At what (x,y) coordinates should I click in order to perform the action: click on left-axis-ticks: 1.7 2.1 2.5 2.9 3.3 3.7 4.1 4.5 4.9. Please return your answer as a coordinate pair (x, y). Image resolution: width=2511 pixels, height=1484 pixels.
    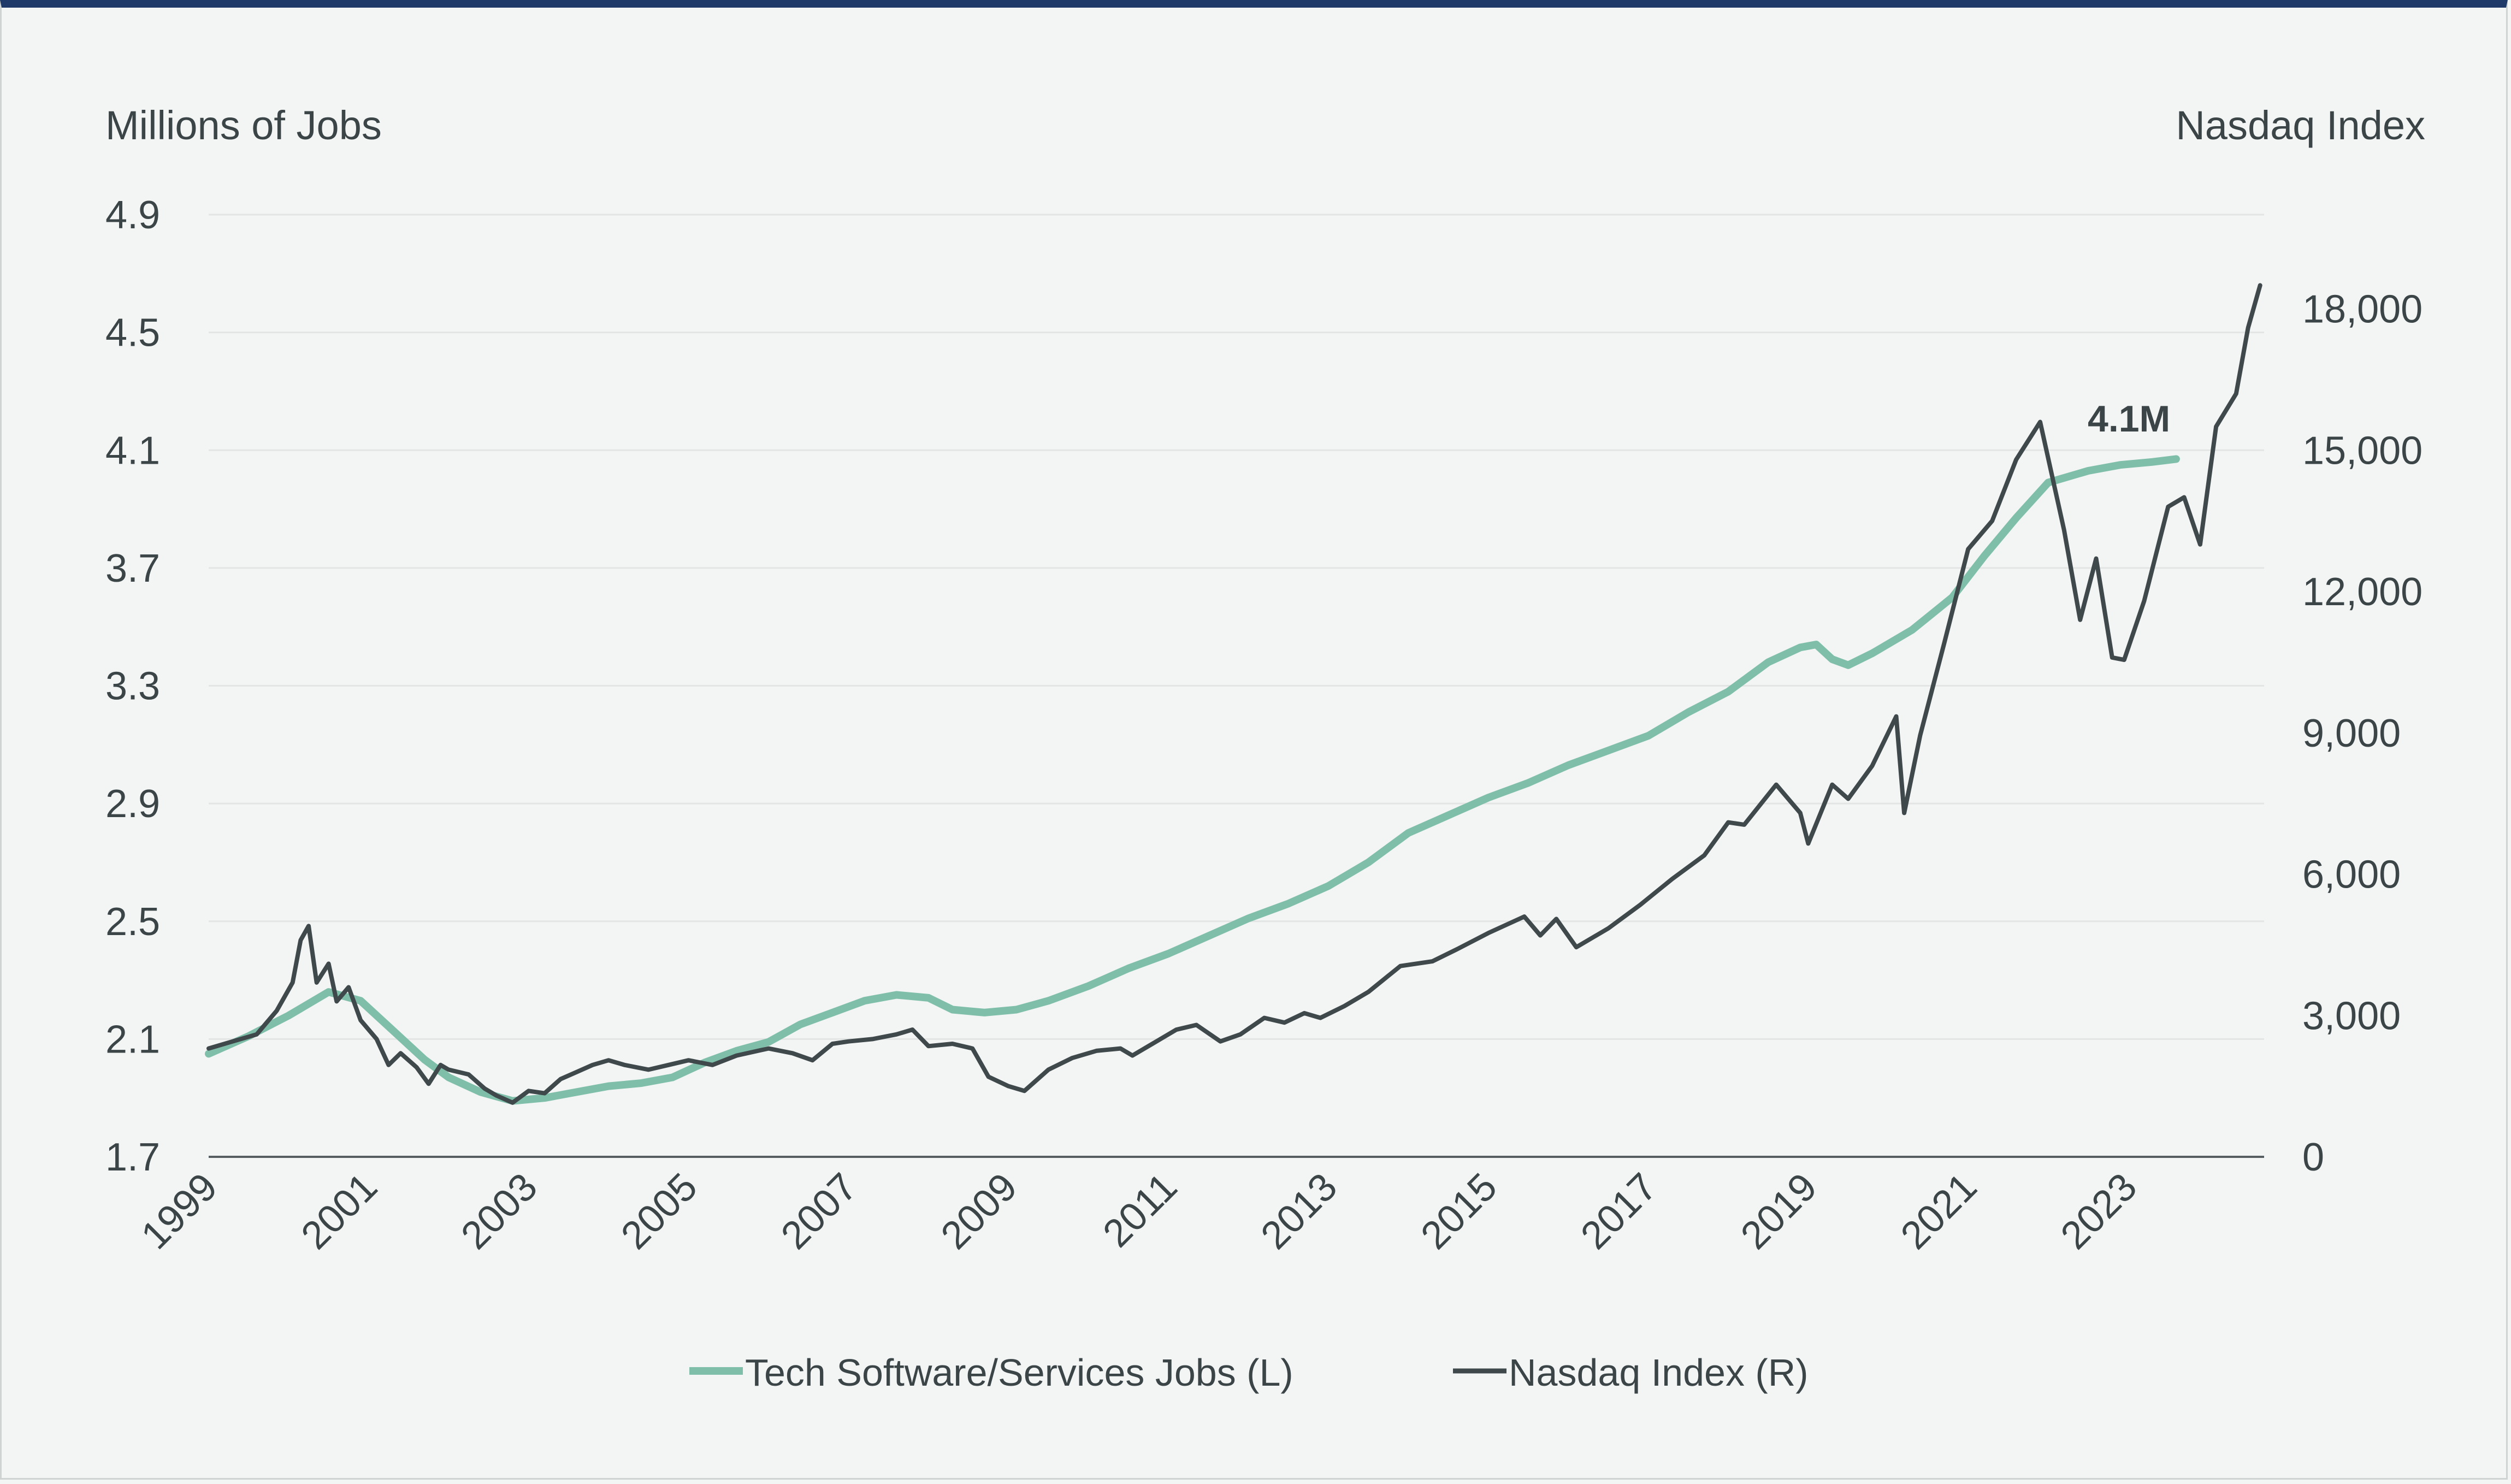
    Looking at the image, I should click on (132, 686).